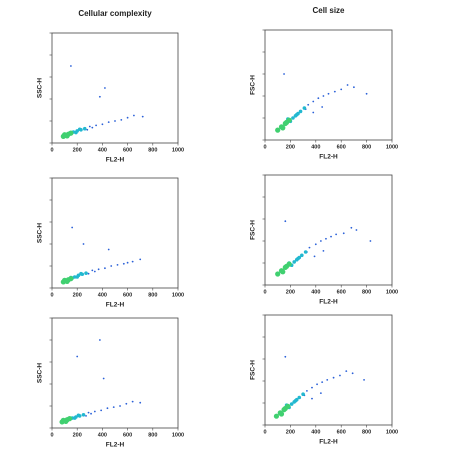 The image size is (450, 450). Describe the element at coordinates (328, 10) in the screenshot. I see `chart-title: Cell size` at that location.